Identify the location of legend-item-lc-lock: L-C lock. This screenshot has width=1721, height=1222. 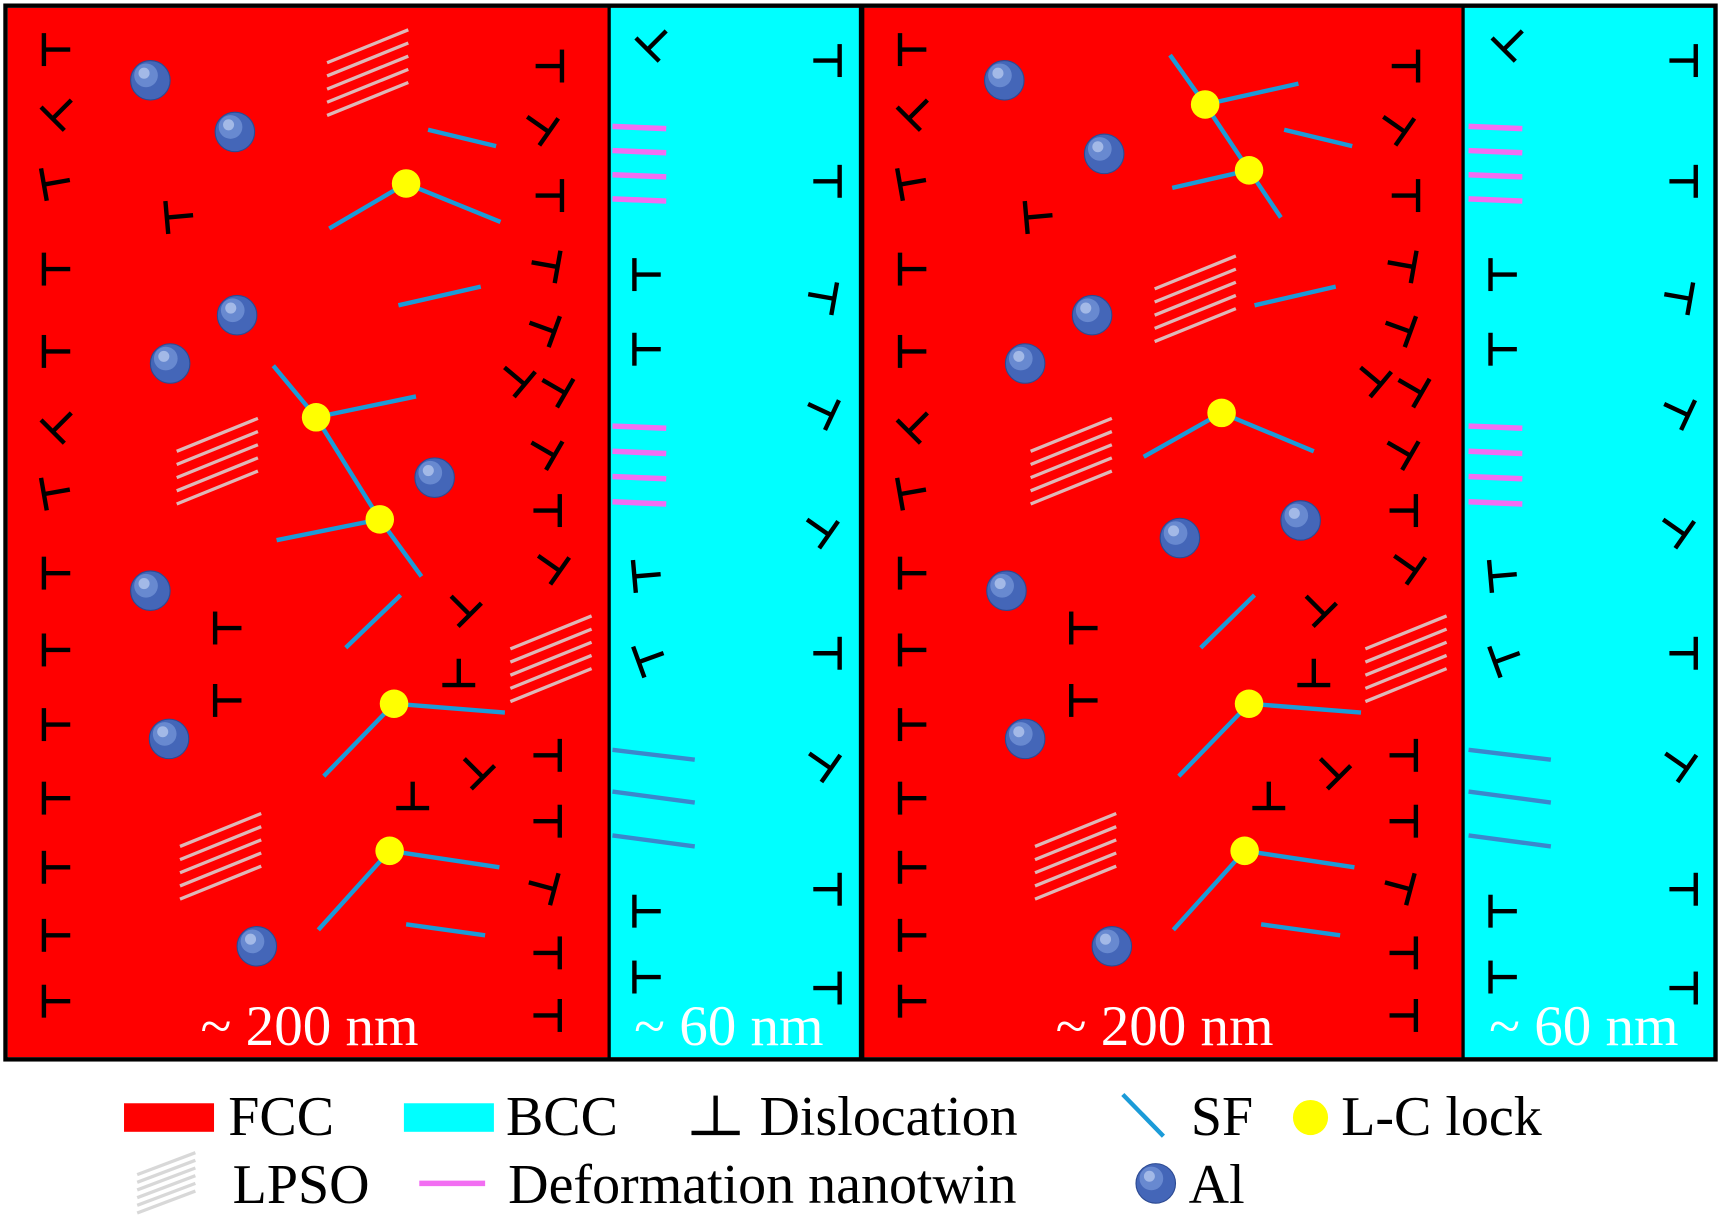
(1417, 1117).